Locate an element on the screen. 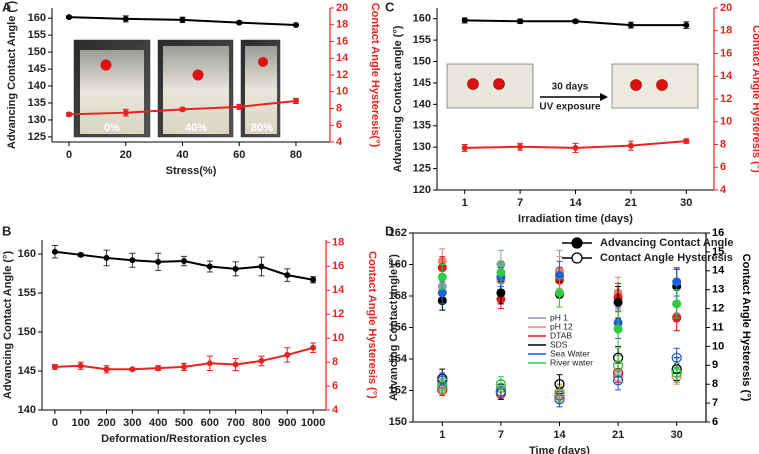 The width and height of the screenshot is (759, 454). x-tick-label: 1 is located at coordinates (465, 203).